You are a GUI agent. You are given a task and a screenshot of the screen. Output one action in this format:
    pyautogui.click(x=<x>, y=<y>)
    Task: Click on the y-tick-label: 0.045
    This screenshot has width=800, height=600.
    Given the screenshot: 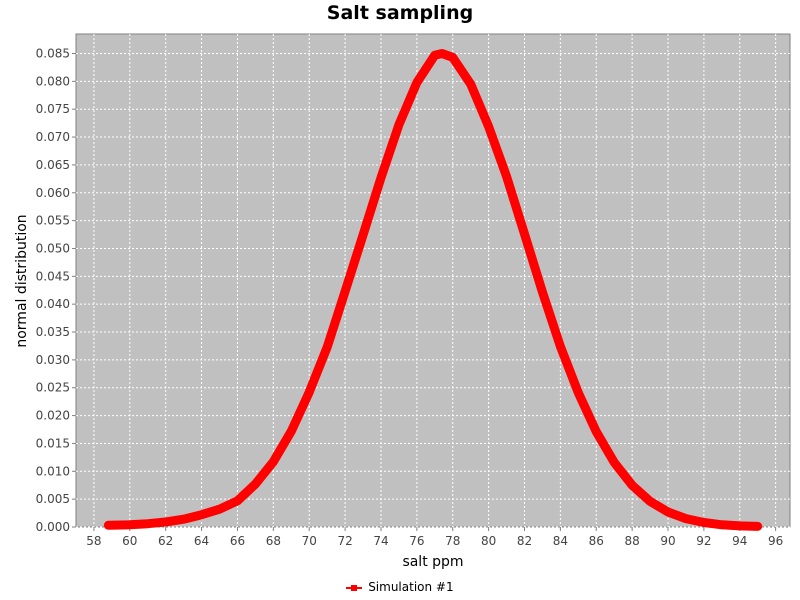 What is the action you would take?
    pyautogui.click(x=53, y=276)
    